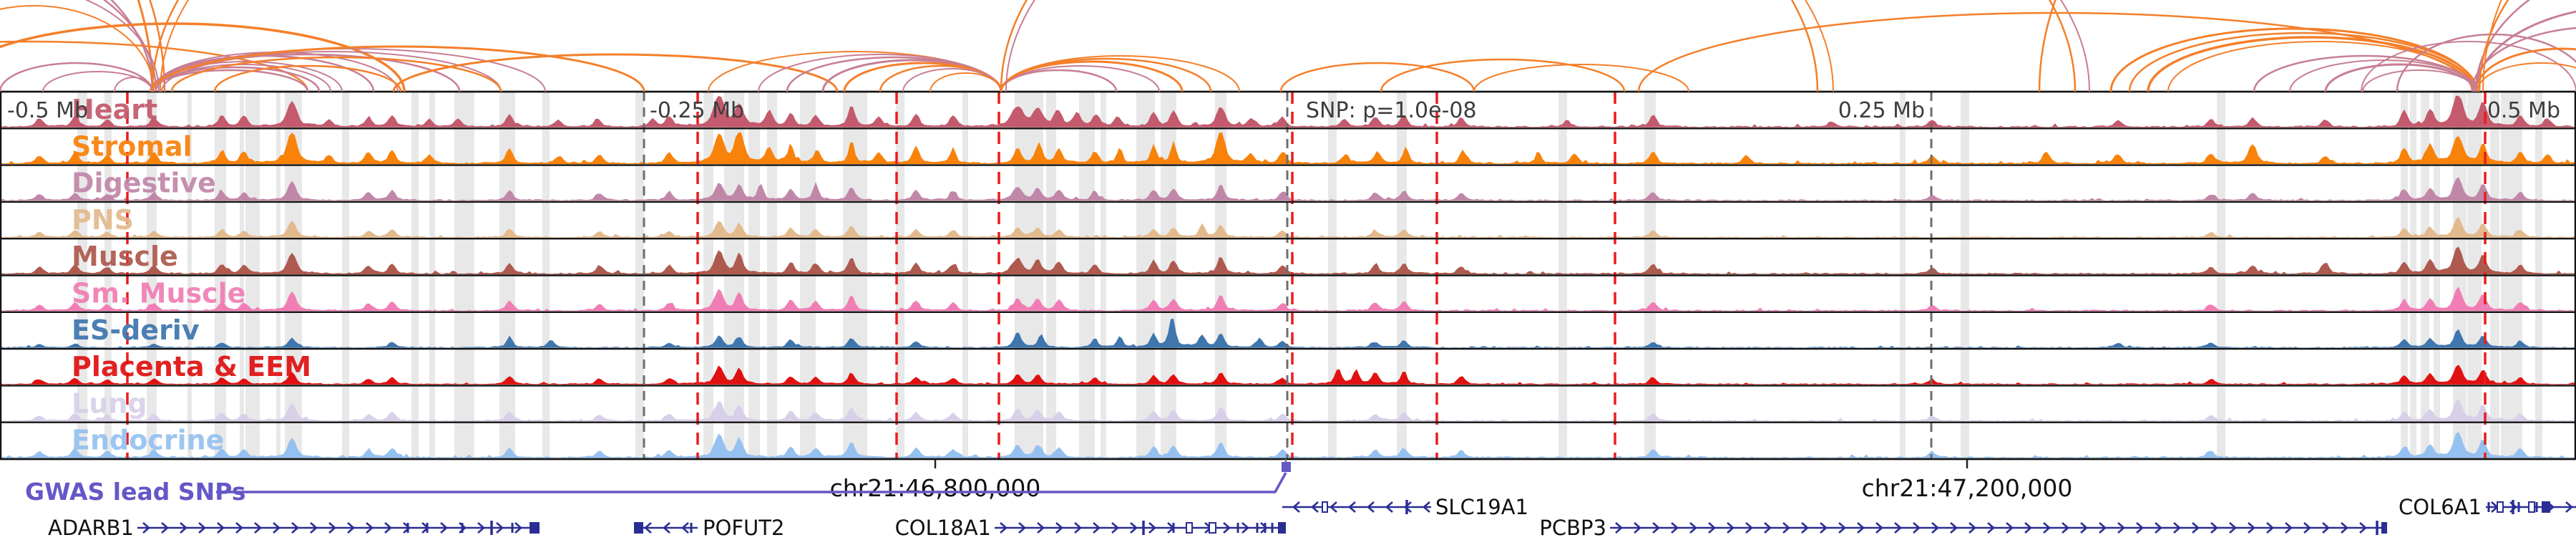  What do you see at coordinates (535, 528) in the screenshot?
I see `gene-exon-box` at bounding box center [535, 528].